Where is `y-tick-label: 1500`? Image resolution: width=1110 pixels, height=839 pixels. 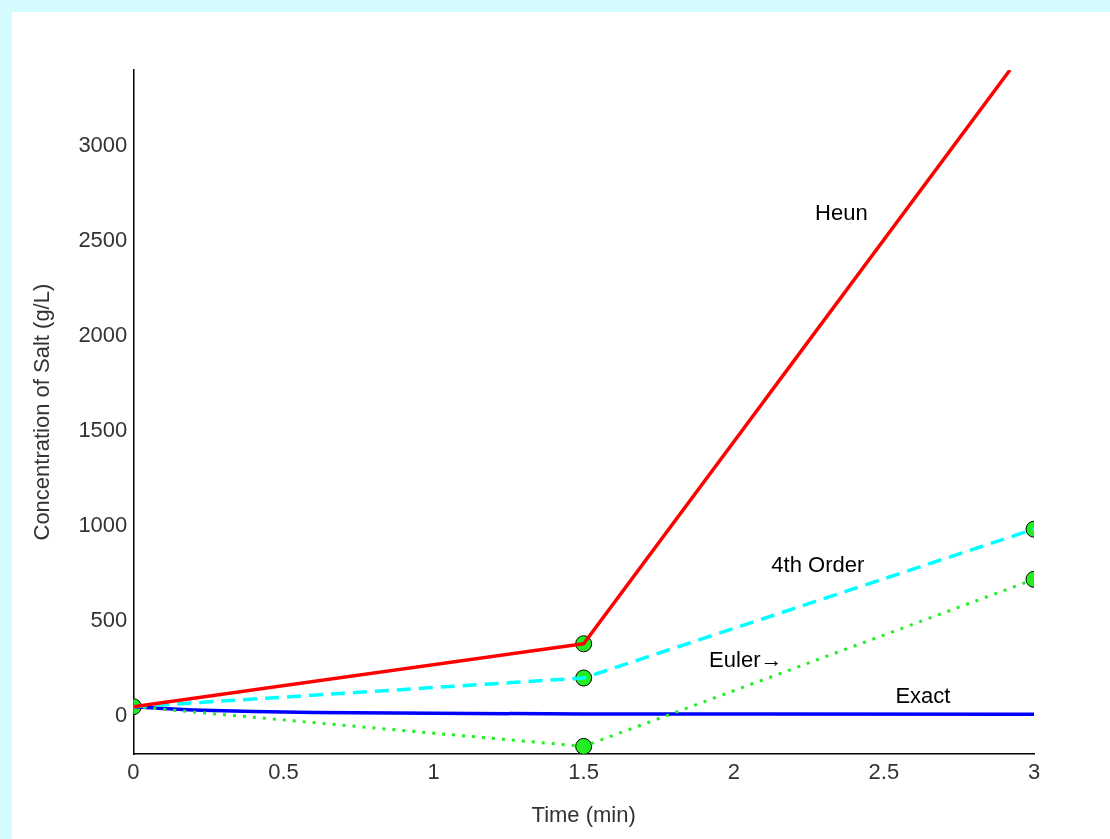 y-tick-label: 1500 is located at coordinates (103, 430).